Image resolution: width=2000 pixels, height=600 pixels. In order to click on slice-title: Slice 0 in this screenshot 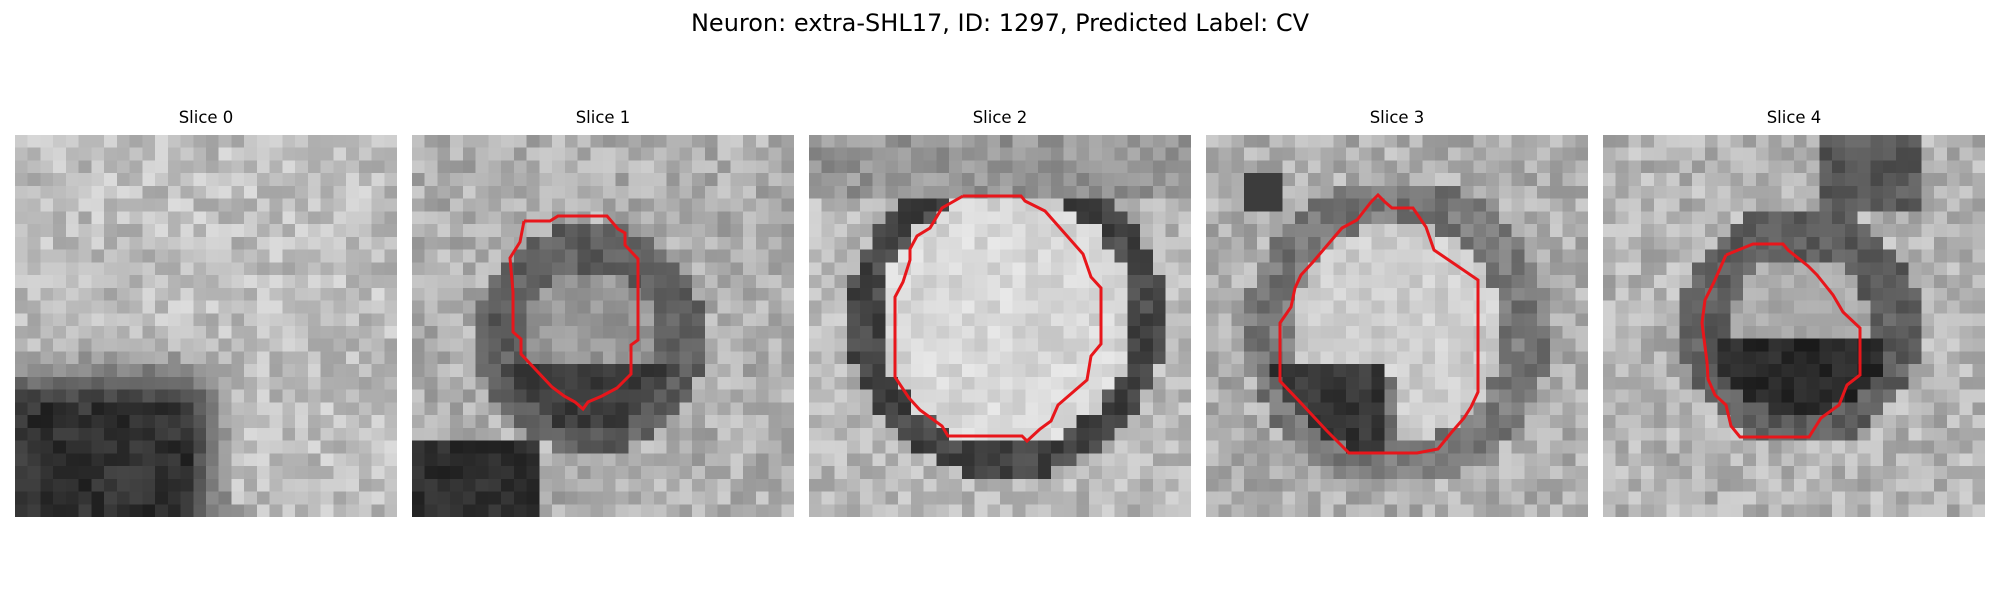, I will do `click(206, 117)`.